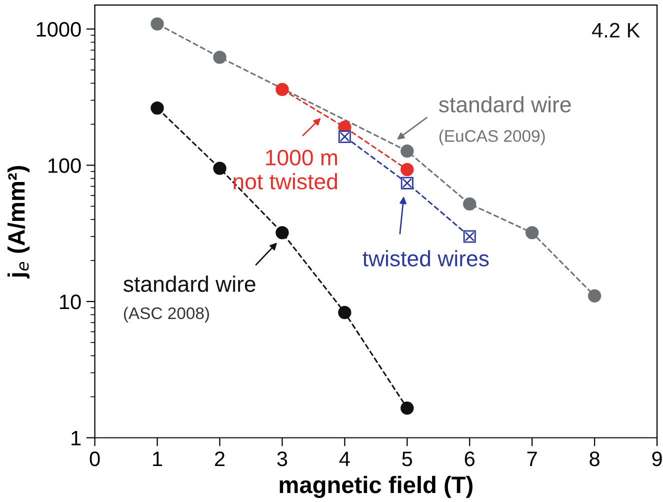  Describe the element at coordinates (505, 104) in the screenshot. I see `series-label: standard wire` at that location.